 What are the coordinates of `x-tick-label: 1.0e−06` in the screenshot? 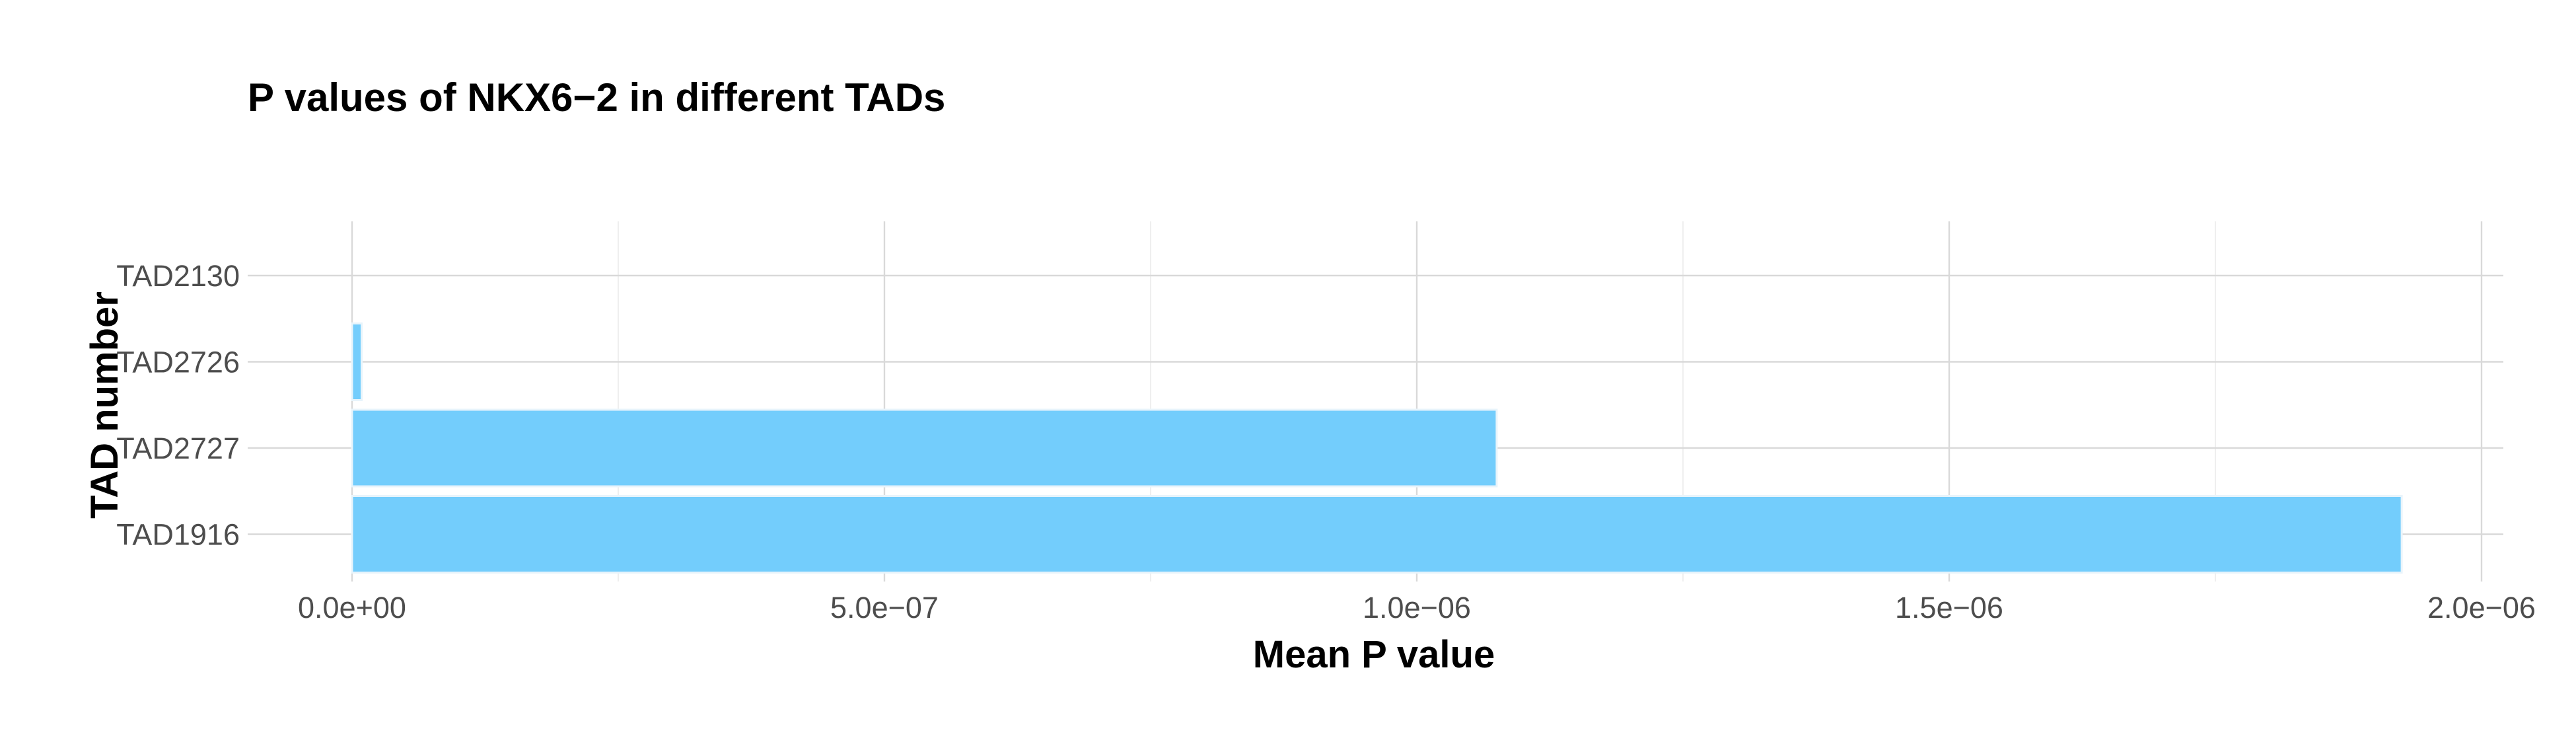 It's located at (1417, 607).